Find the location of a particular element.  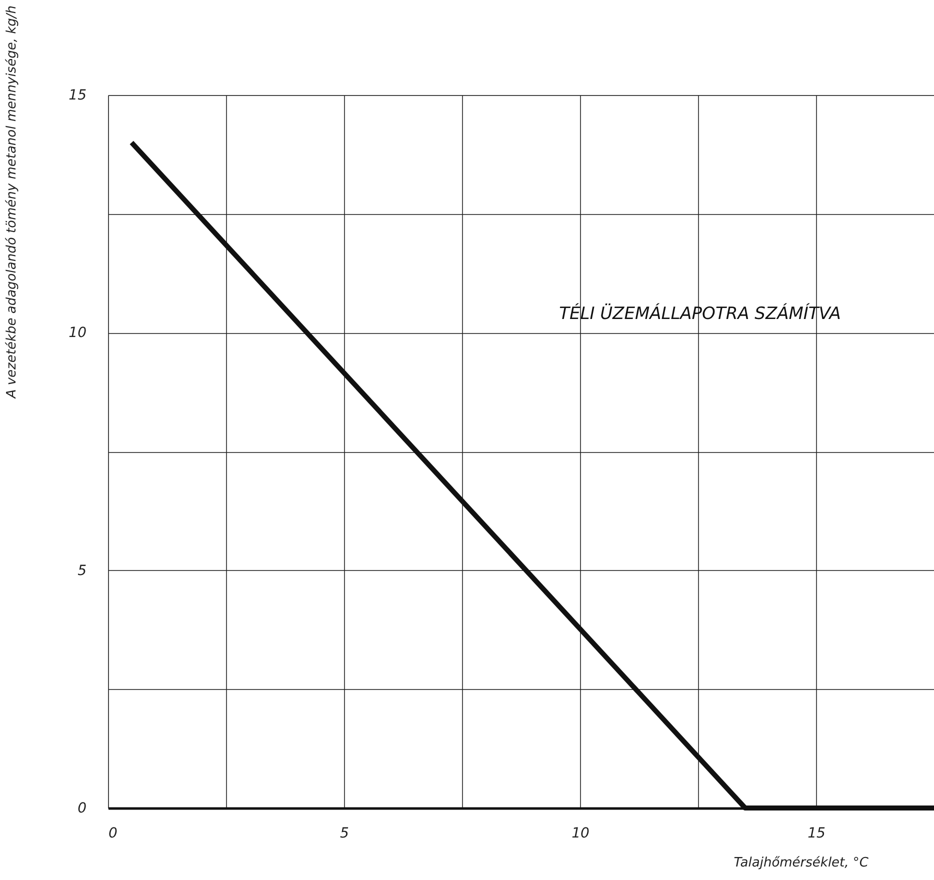

y-tick-label: 15 is located at coordinates (77, 96).